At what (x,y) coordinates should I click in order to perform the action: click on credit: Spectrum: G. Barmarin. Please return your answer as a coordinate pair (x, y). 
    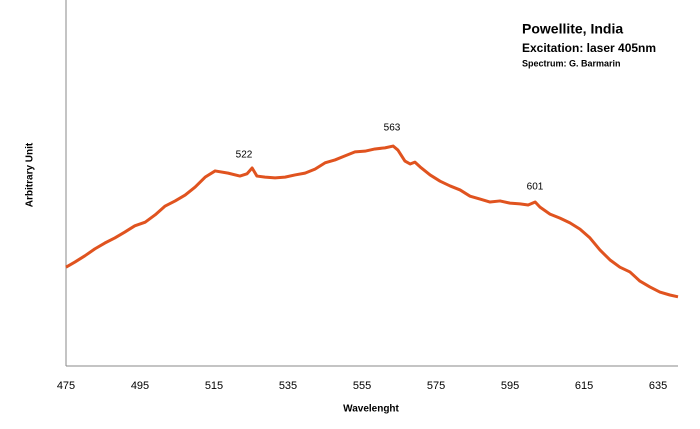
    Looking at the image, I should click on (571, 63).